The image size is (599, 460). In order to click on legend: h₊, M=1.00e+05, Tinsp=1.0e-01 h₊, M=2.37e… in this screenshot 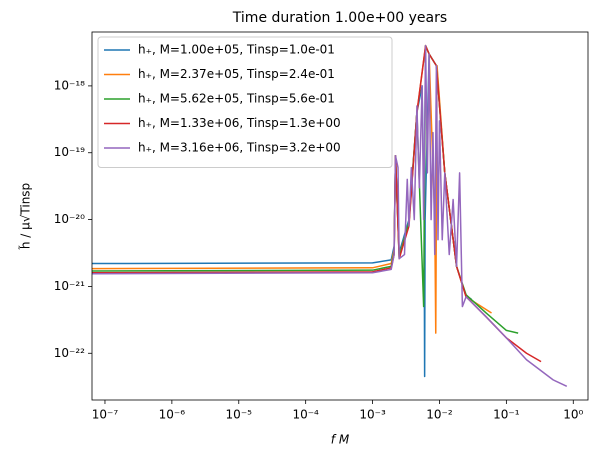, I will do `click(245, 102)`.